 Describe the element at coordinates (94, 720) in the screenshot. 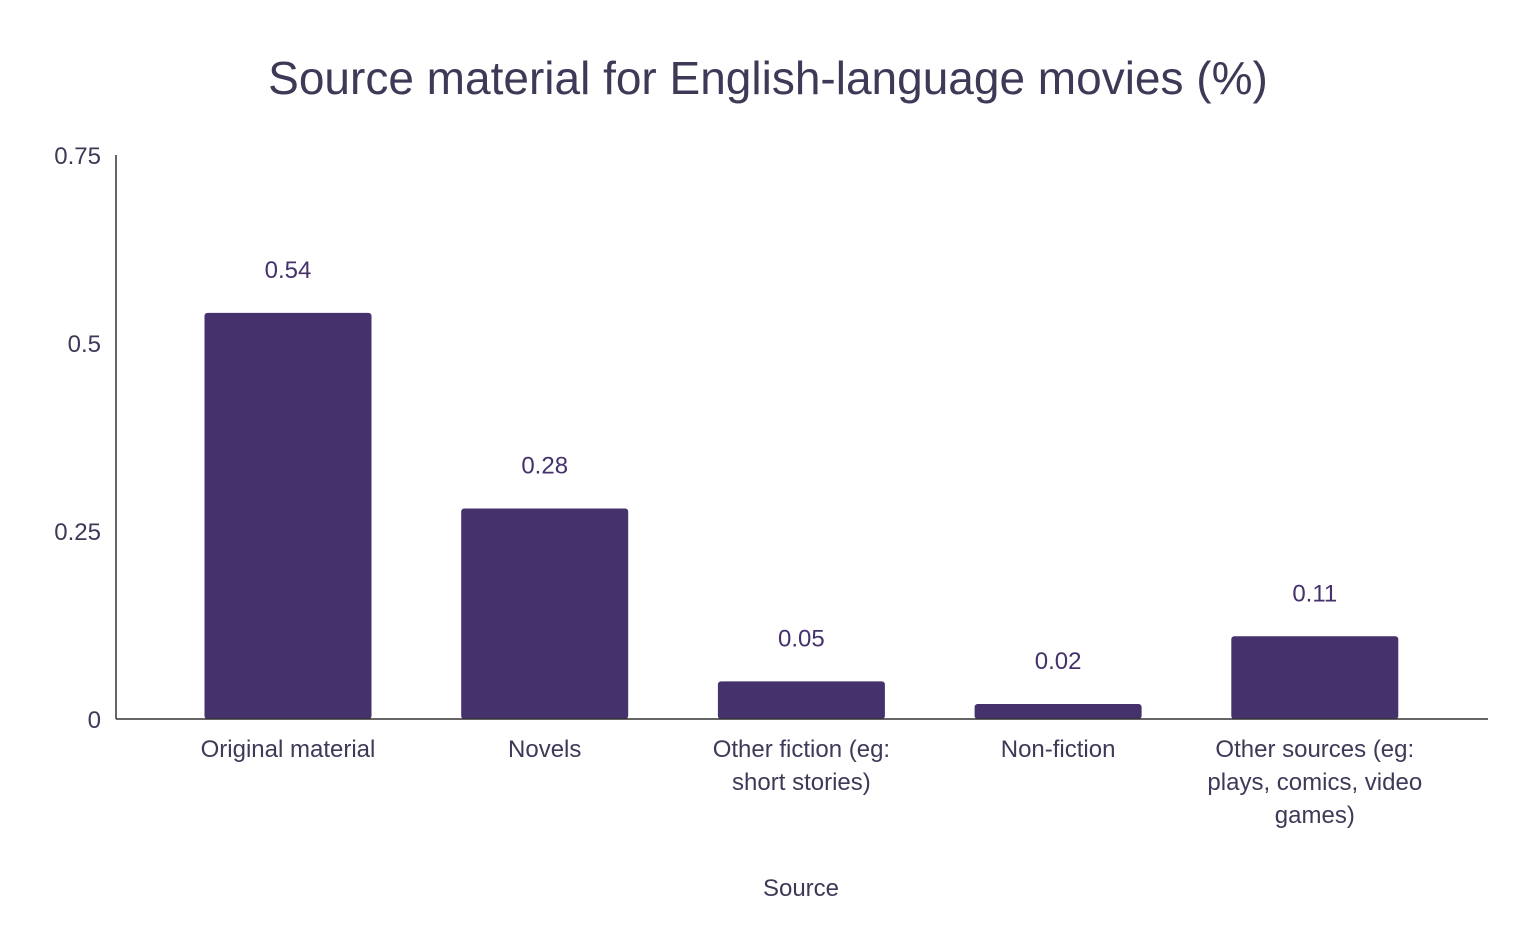

I see `y-tick-label: 0` at that location.